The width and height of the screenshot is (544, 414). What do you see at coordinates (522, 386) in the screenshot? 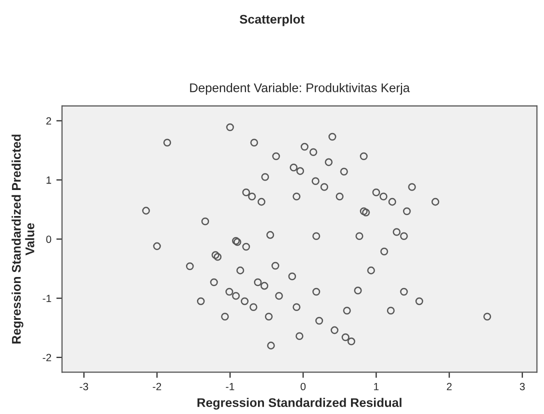
I see `x-tick-label: 3` at bounding box center [522, 386].